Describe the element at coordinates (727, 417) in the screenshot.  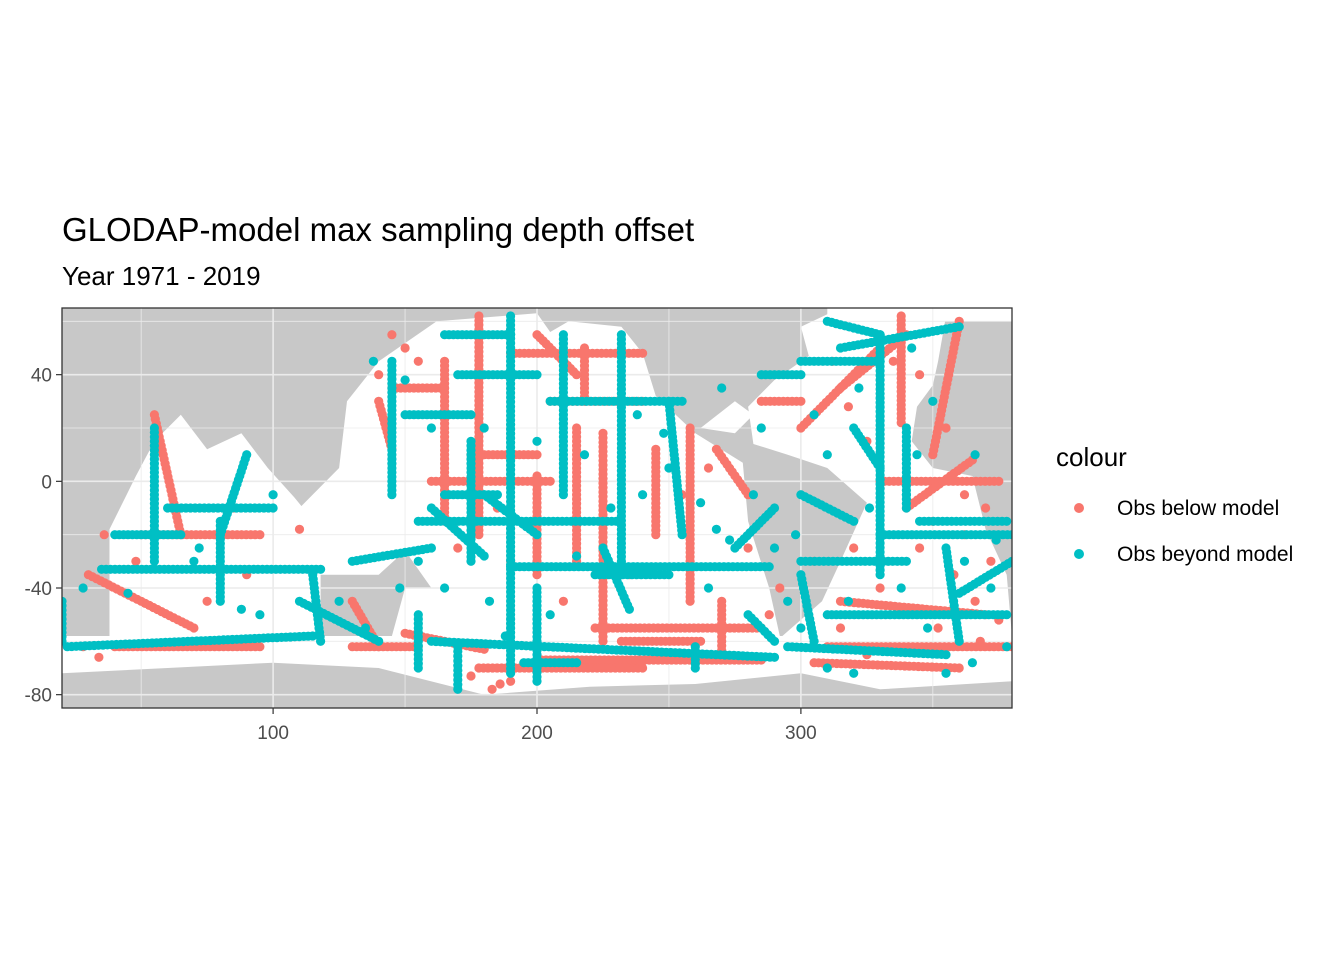
I see `ocean-gulf-of-mexico` at that location.